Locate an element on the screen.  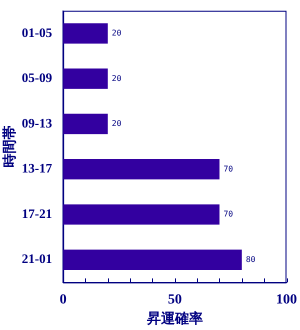
y-tick-label: 13-17 is located at coordinates (37, 168).